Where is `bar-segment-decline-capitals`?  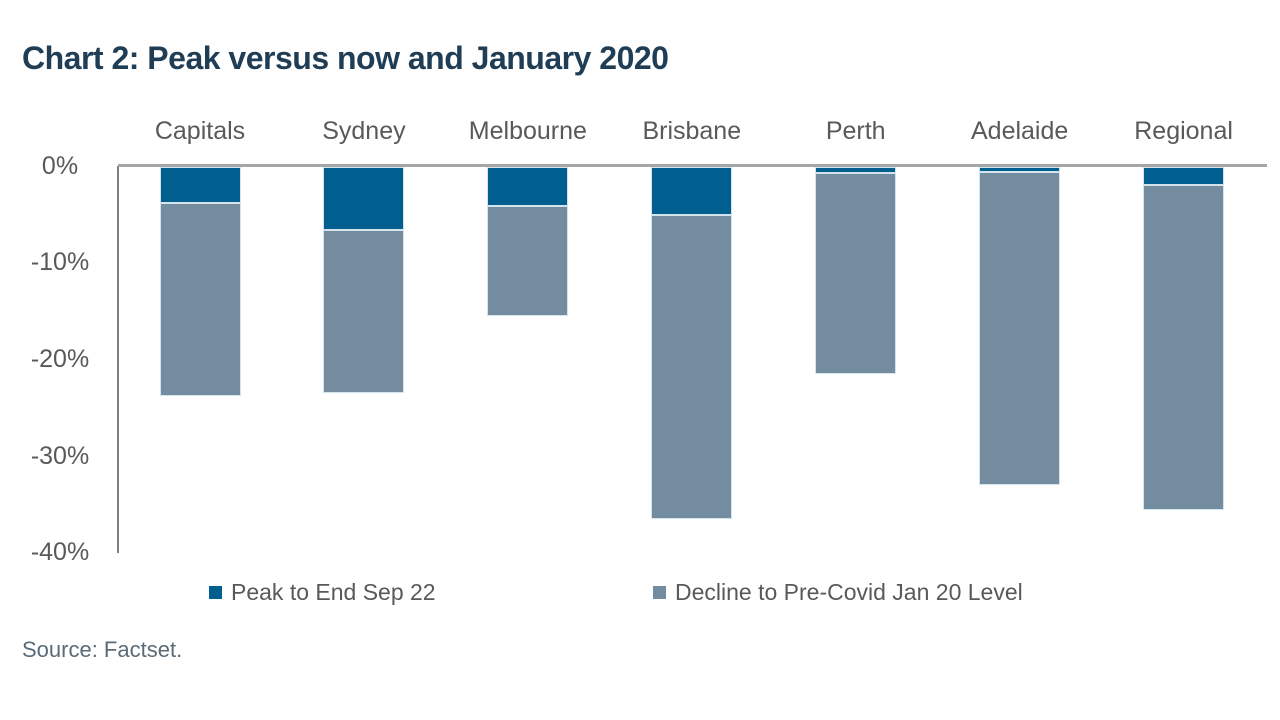 bar-segment-decline-capitals is located at coordinates (200, 299).